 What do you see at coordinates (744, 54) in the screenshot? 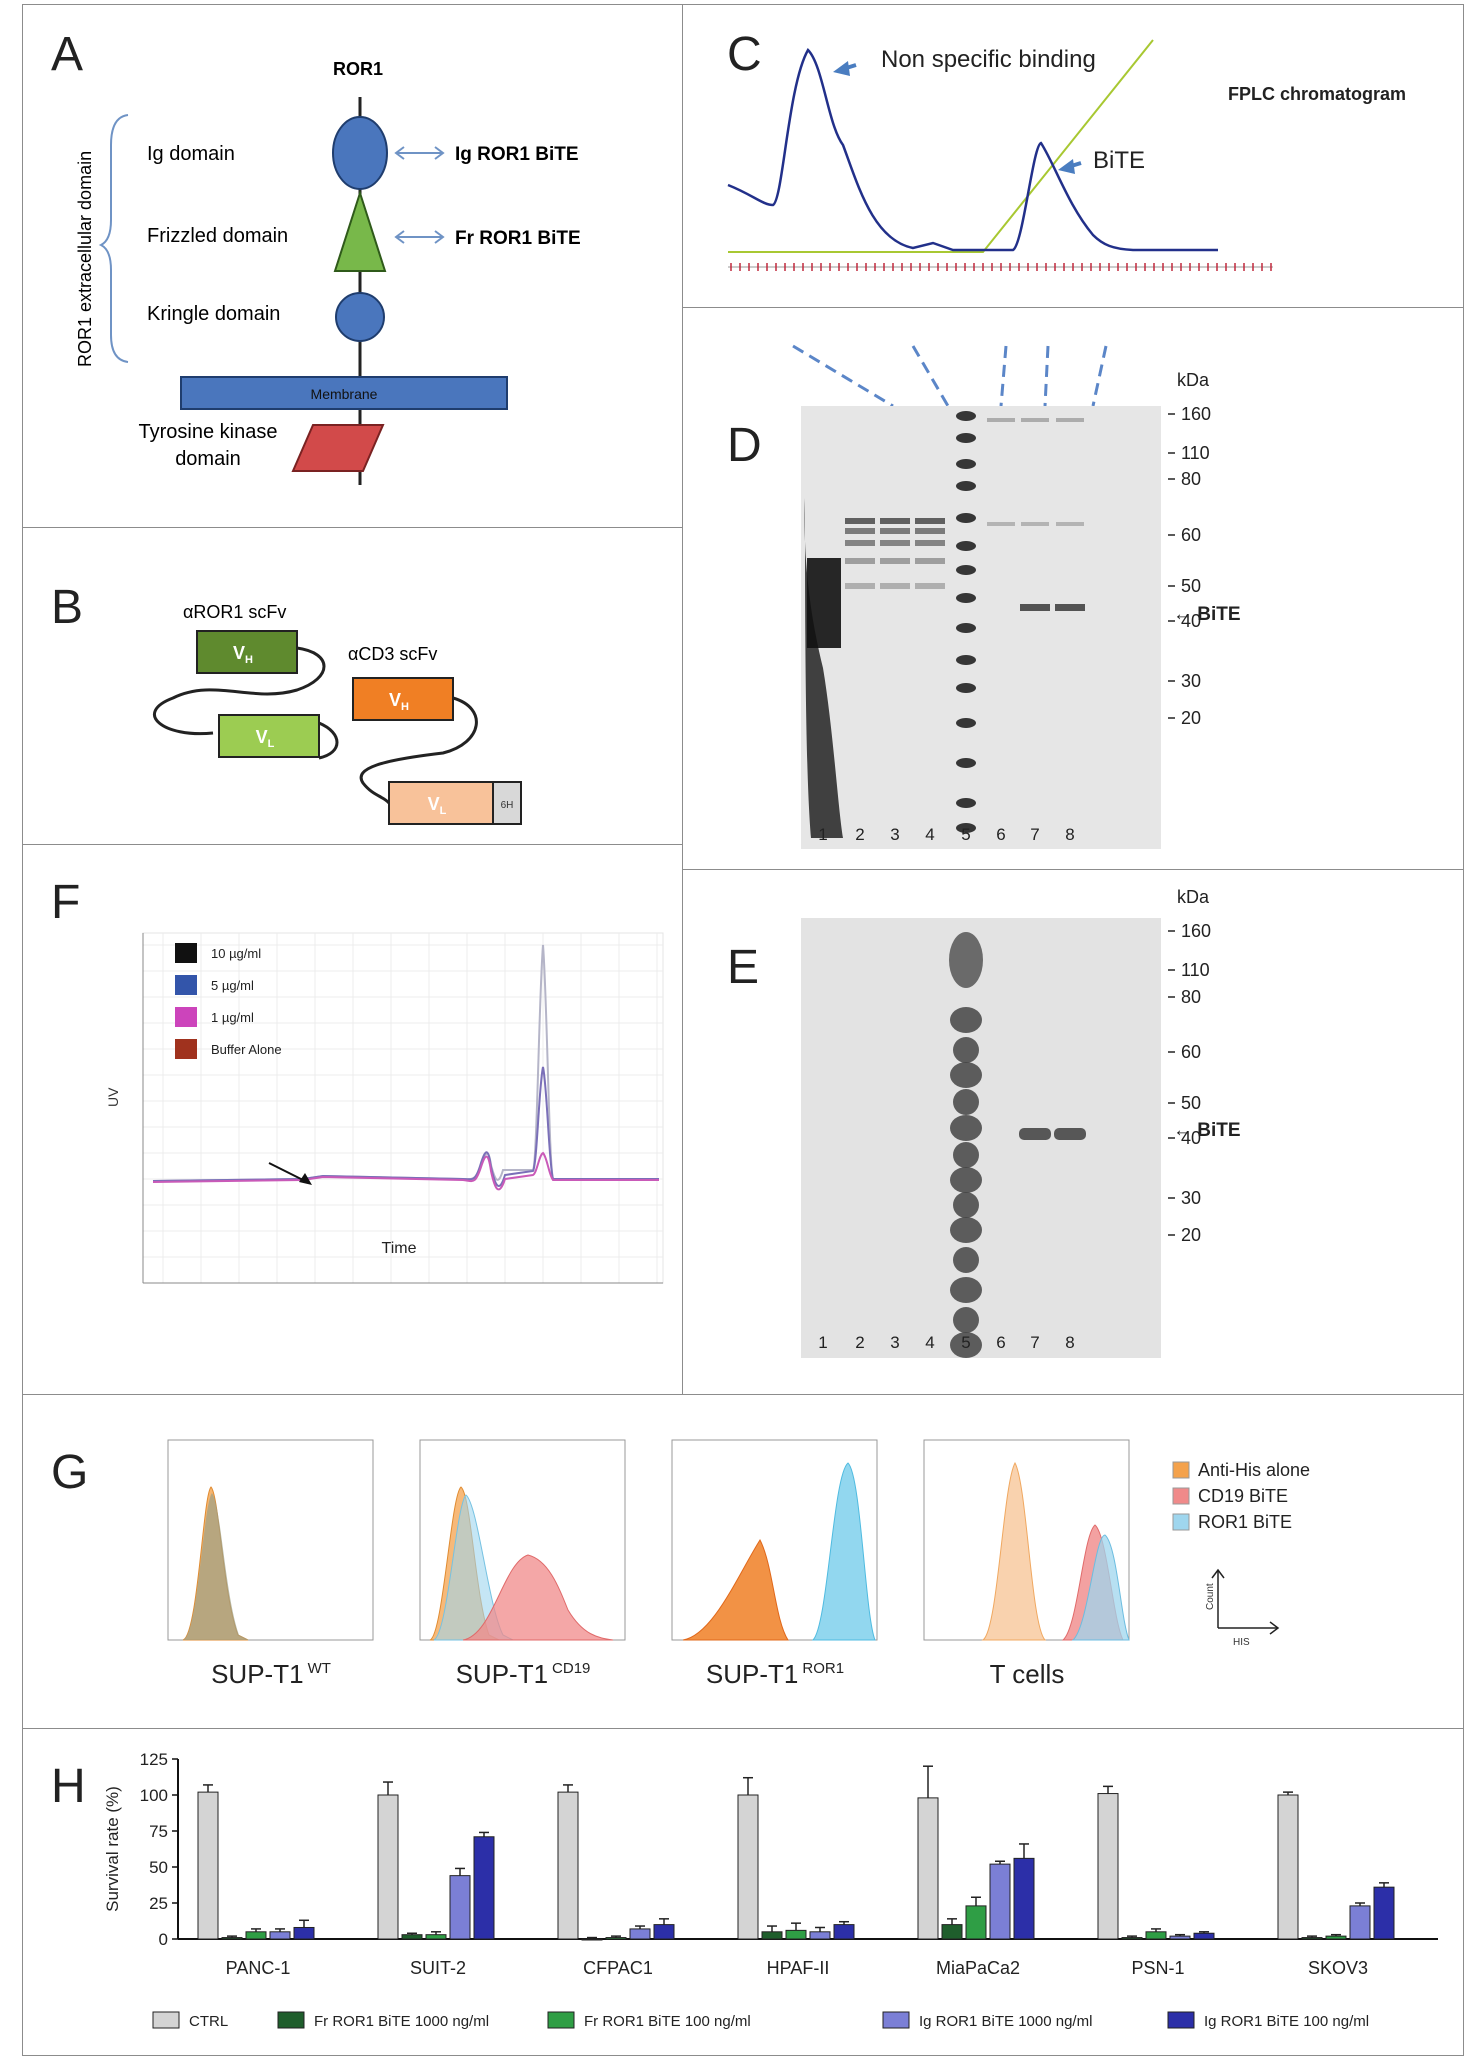
I see `panel-c-letter: C` at bounding box center [744, 54].